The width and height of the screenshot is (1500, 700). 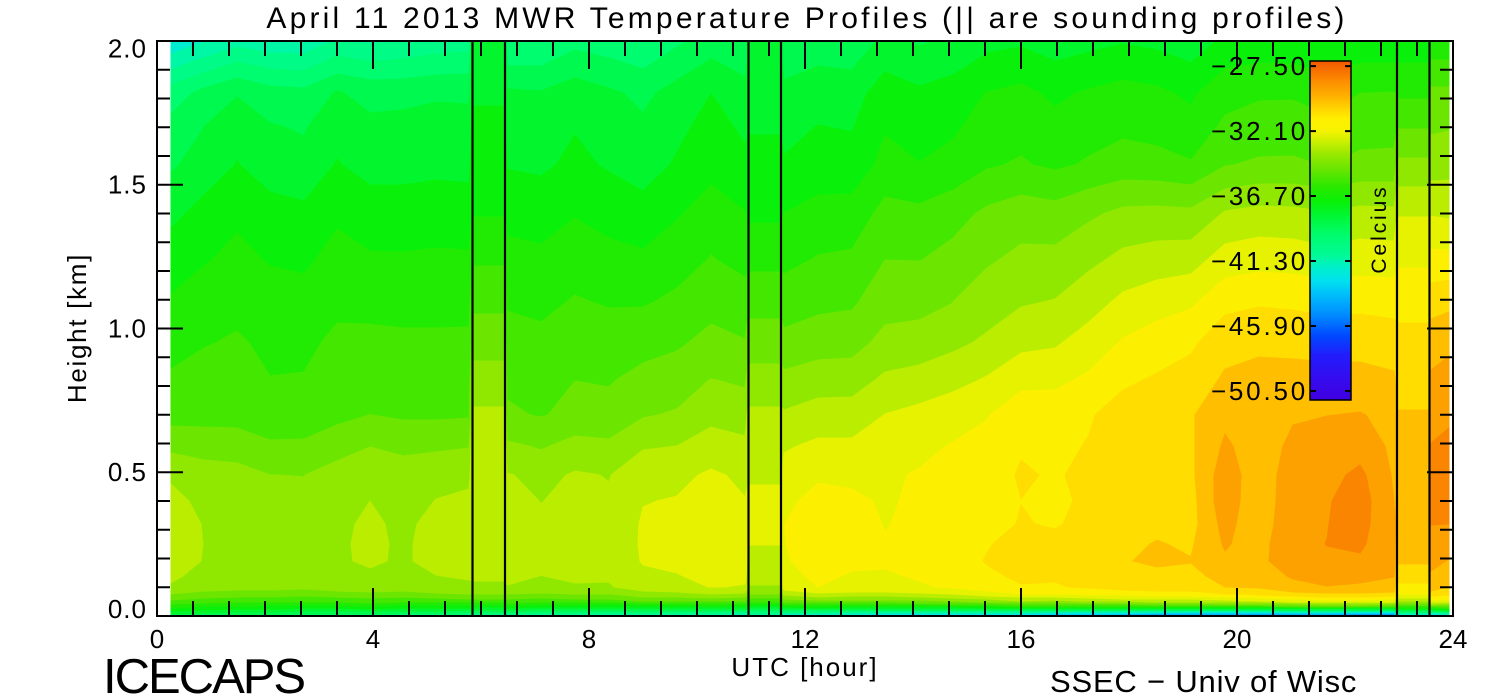 I want to click on svg-text: −41.30, so click(x=1259, y=261).